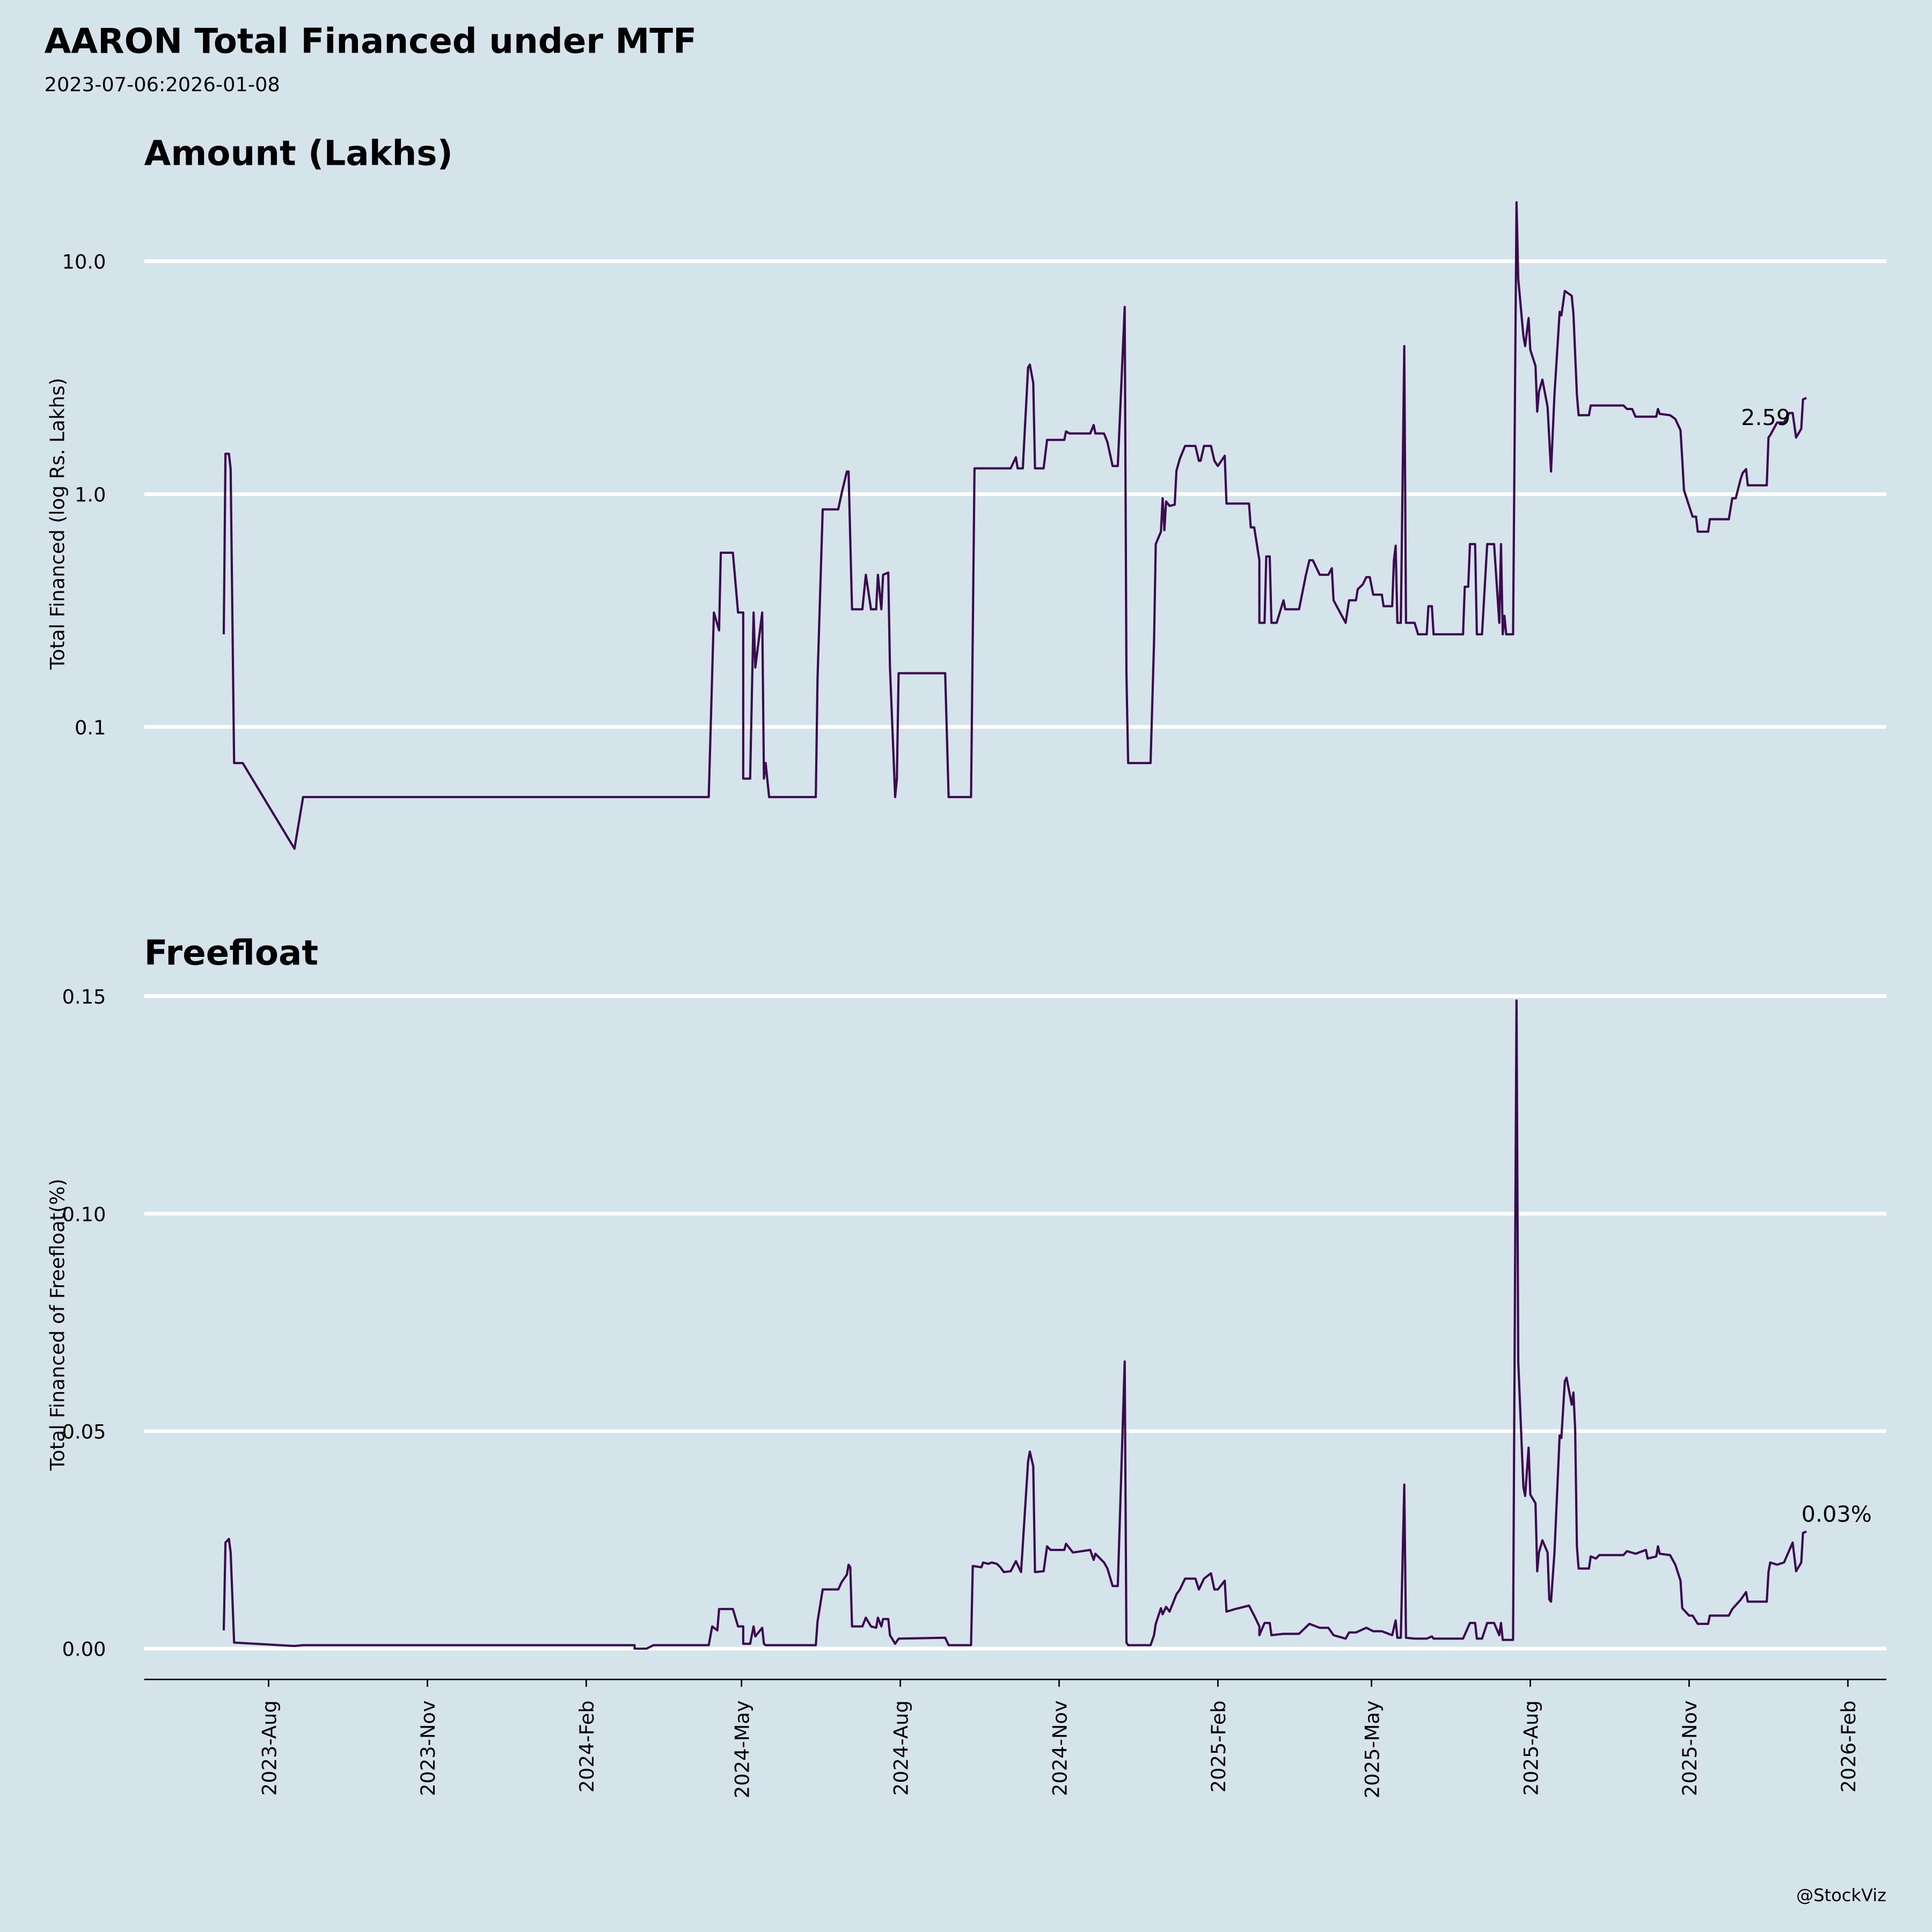 Image resolution: width=1932 pixels, height=1932 pixels. Describe the element at coordinates (84, 996) in the screenshot. I see `y-tick-label: 0.15` at that location.